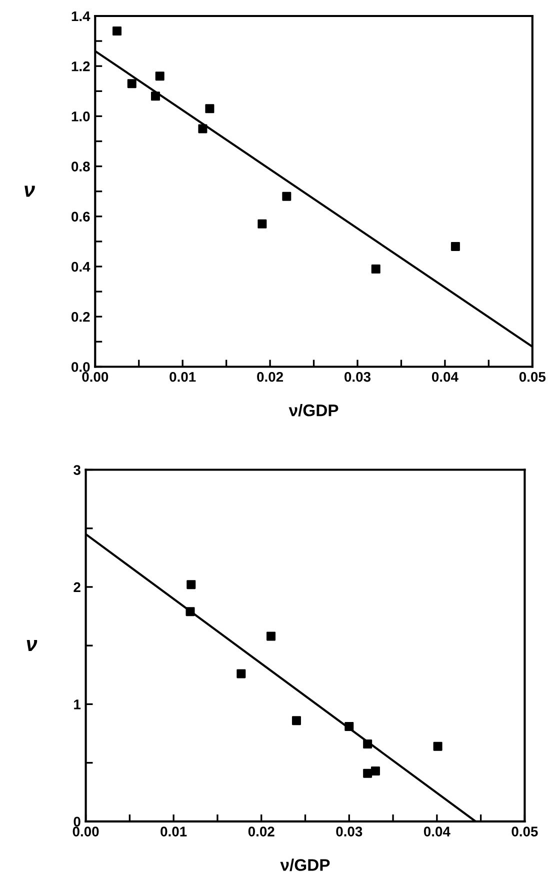 The width and height of the screenshot is (550, 888). What do you see at coordinates (77, 470) in the screenshot?
I see `y-tick-label: 3` at bounding box center [77, 470].